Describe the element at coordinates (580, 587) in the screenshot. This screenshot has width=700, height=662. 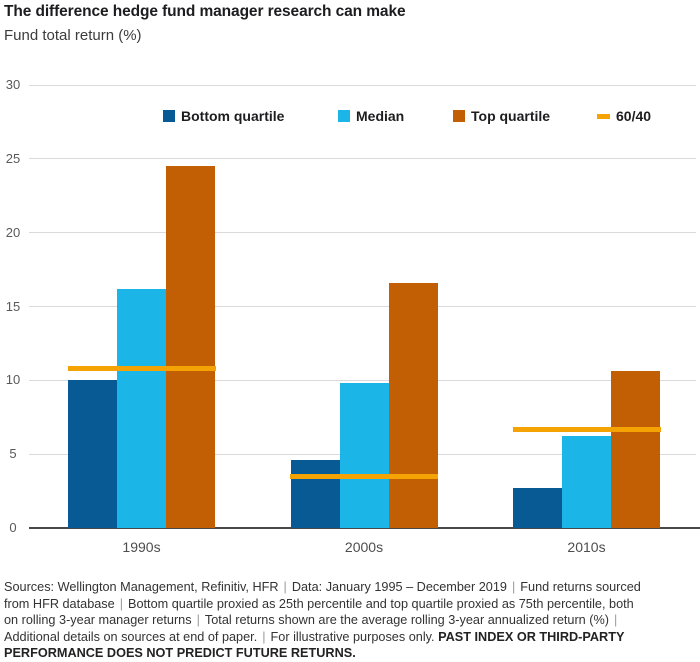
I see `footnote-text: Fund returns sourced` at that location.